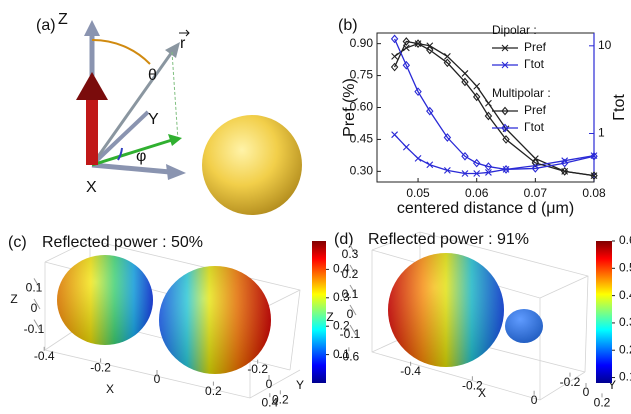 The height and width of the screenshot is (414, 631). What do you see at coordinates (350, 334) in the screenshot?
I see `z-tick-label: -0.1` at bounding box center [350, 334].